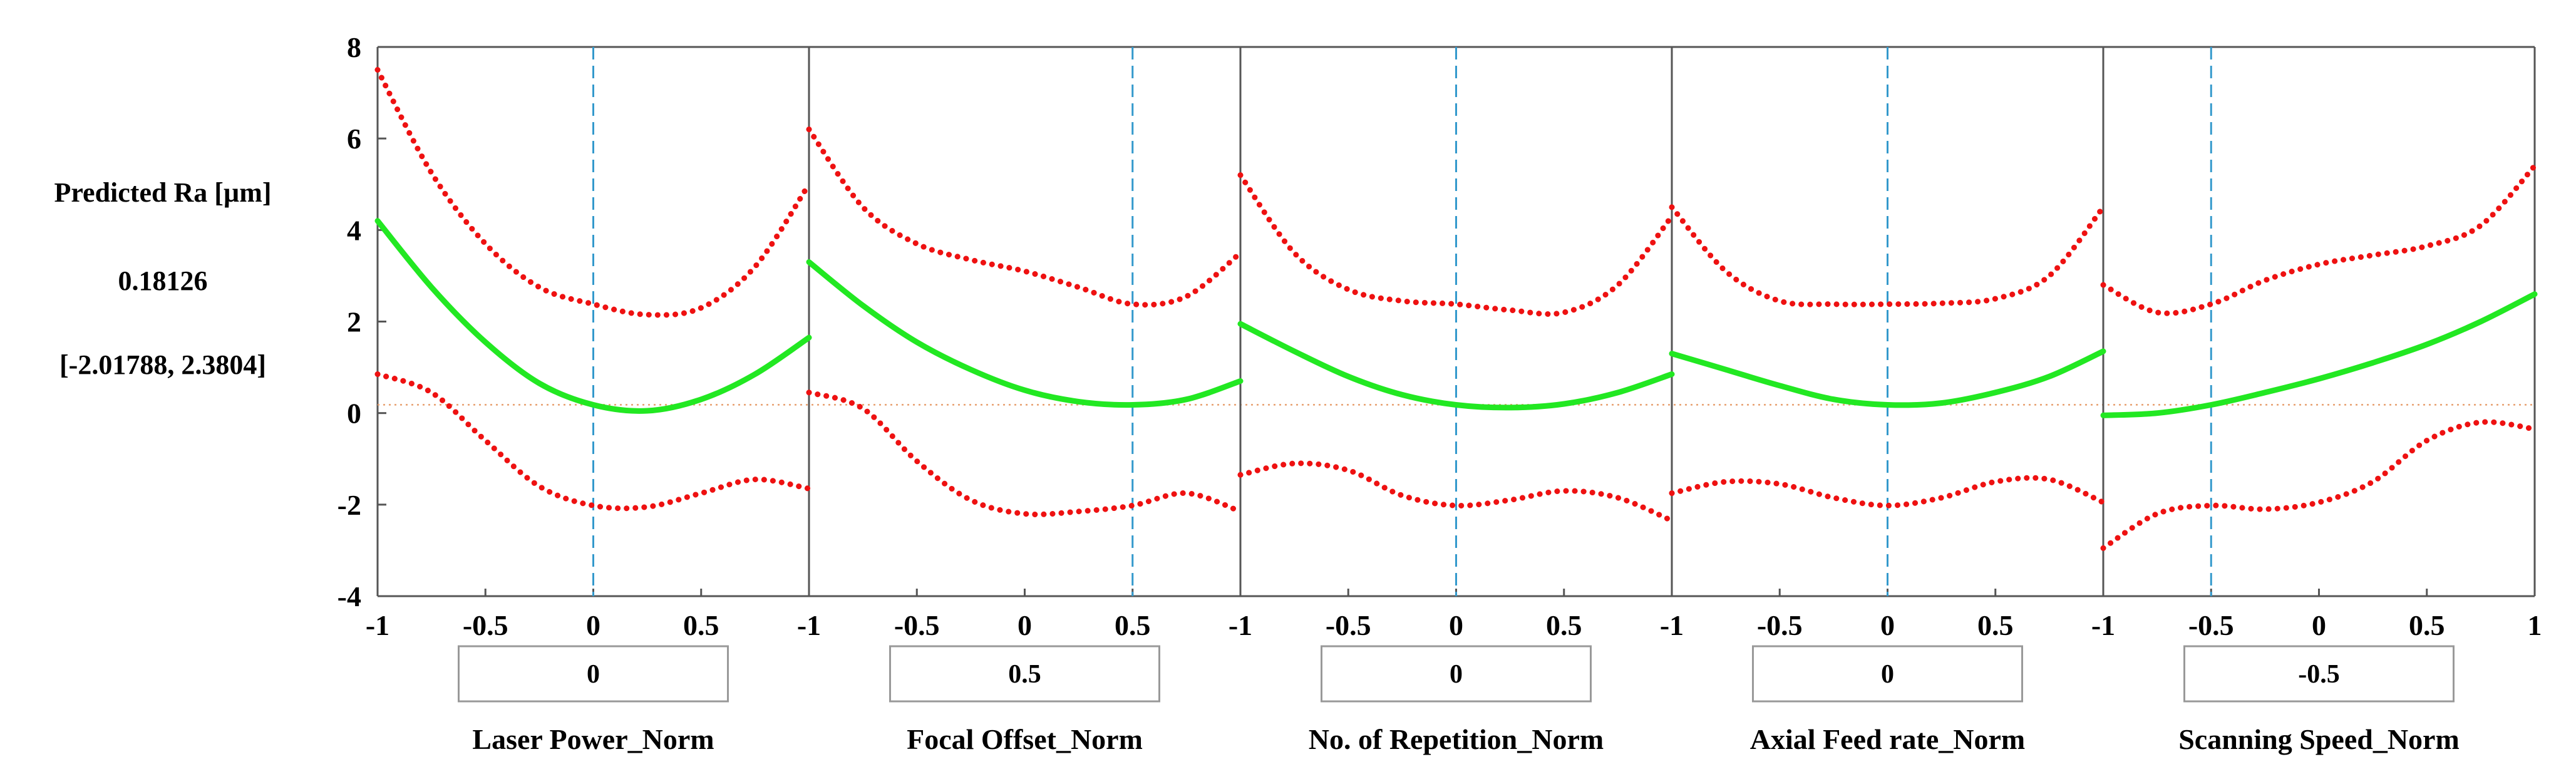 This screenshot has height=779, width=2576. Describe the element at coordinates (349, 596) in the screenshot. I see `y-tick-label: -4` at that location.